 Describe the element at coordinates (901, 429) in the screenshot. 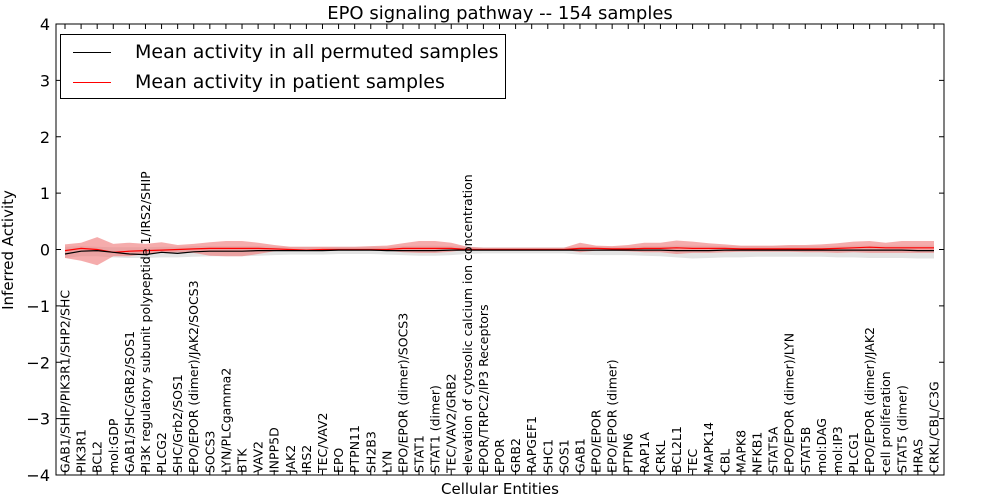

I see `x-tick-label: STAT5 (dimer)` at that location.